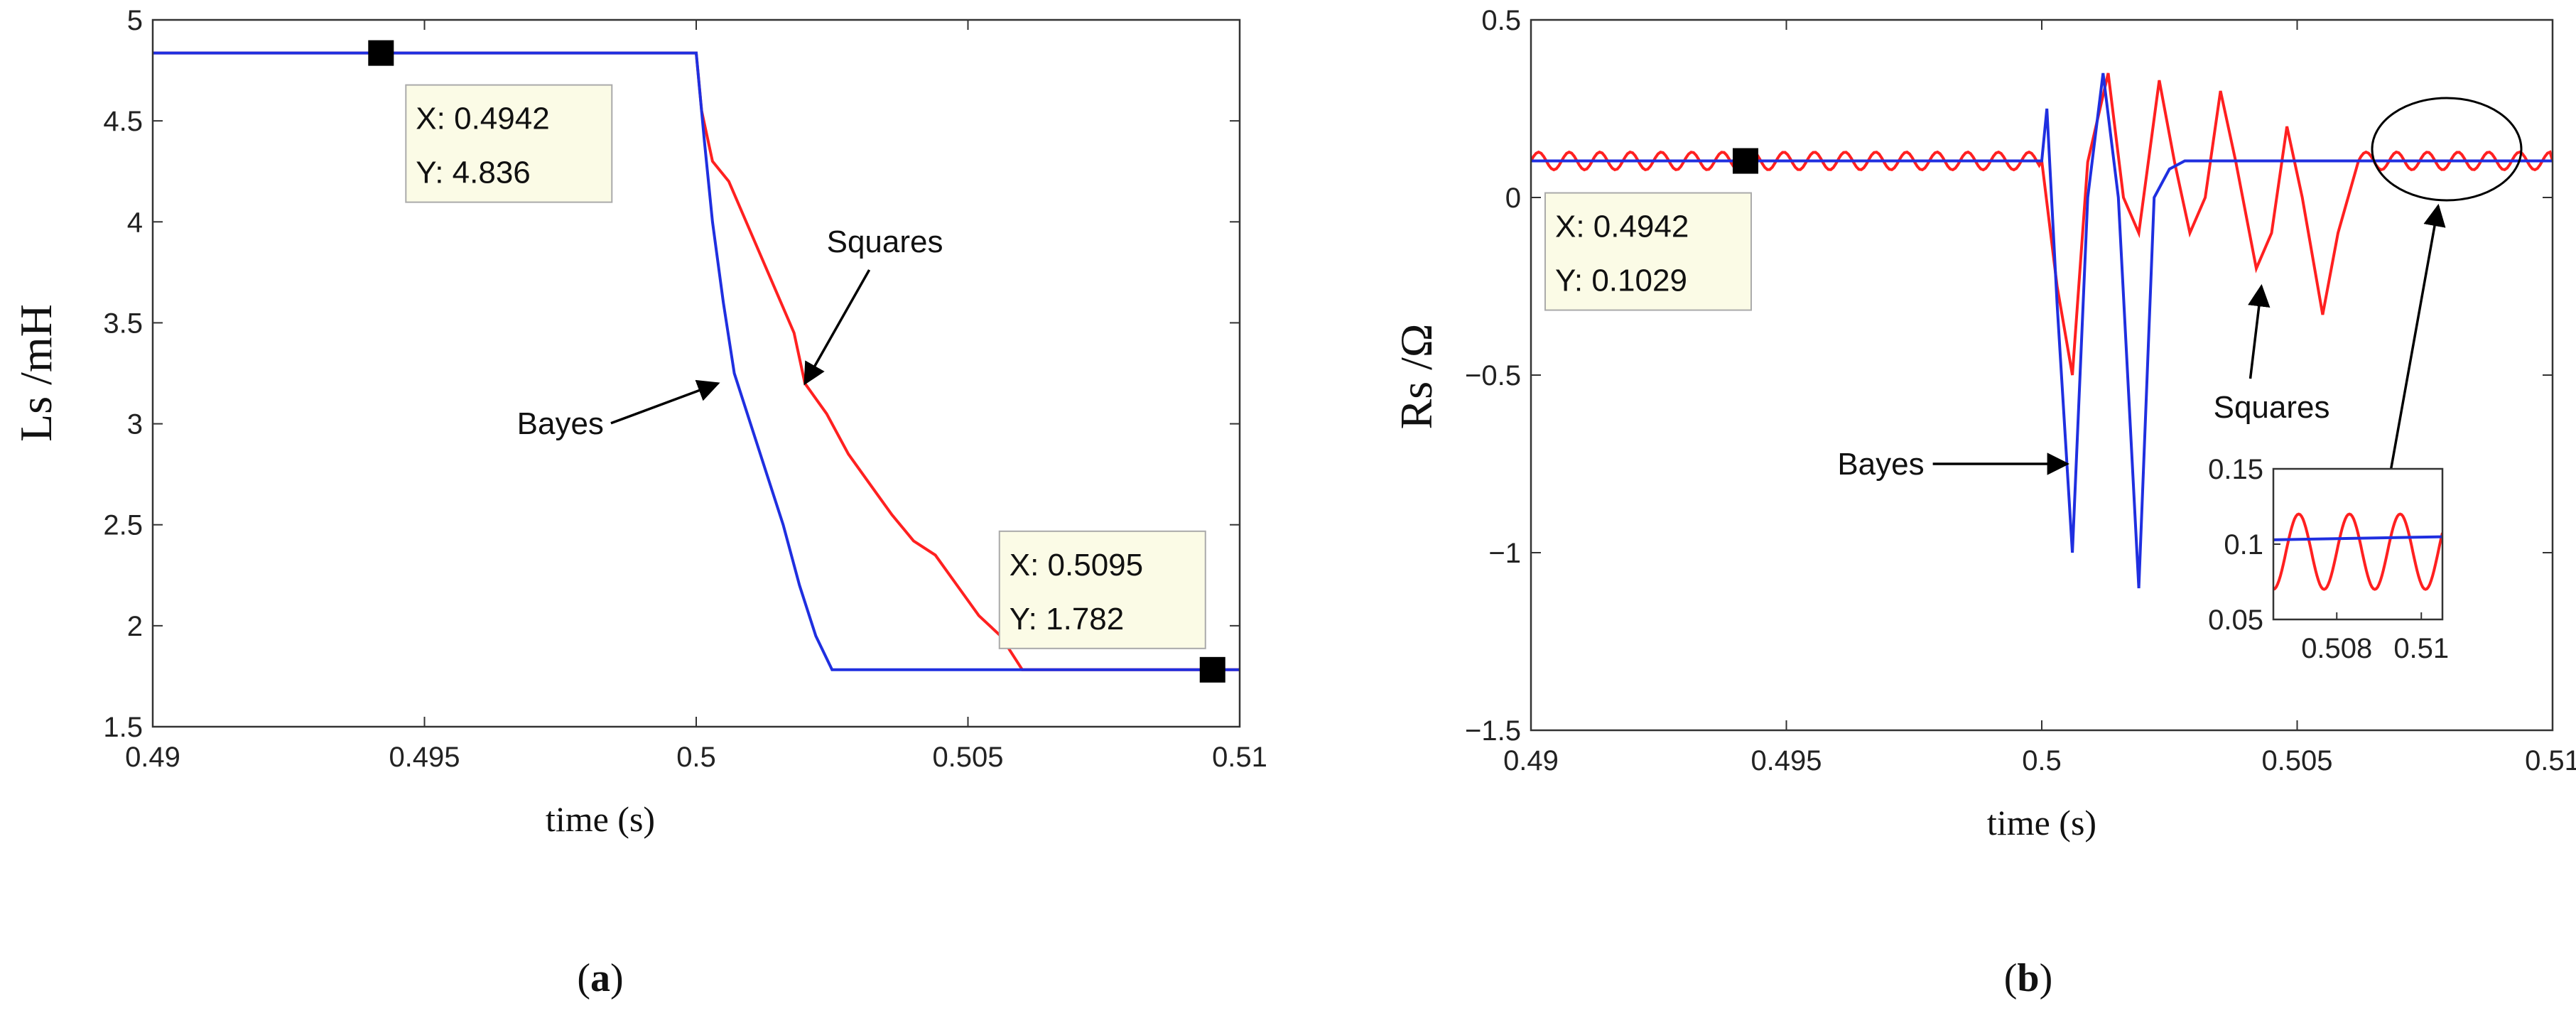 The image size is (2576, 1013). What do you see at coordinates (1501, 21) in the screenshot?
I see `panel-b-ytick-label: 0.5` at bounding box center [1501, 21].